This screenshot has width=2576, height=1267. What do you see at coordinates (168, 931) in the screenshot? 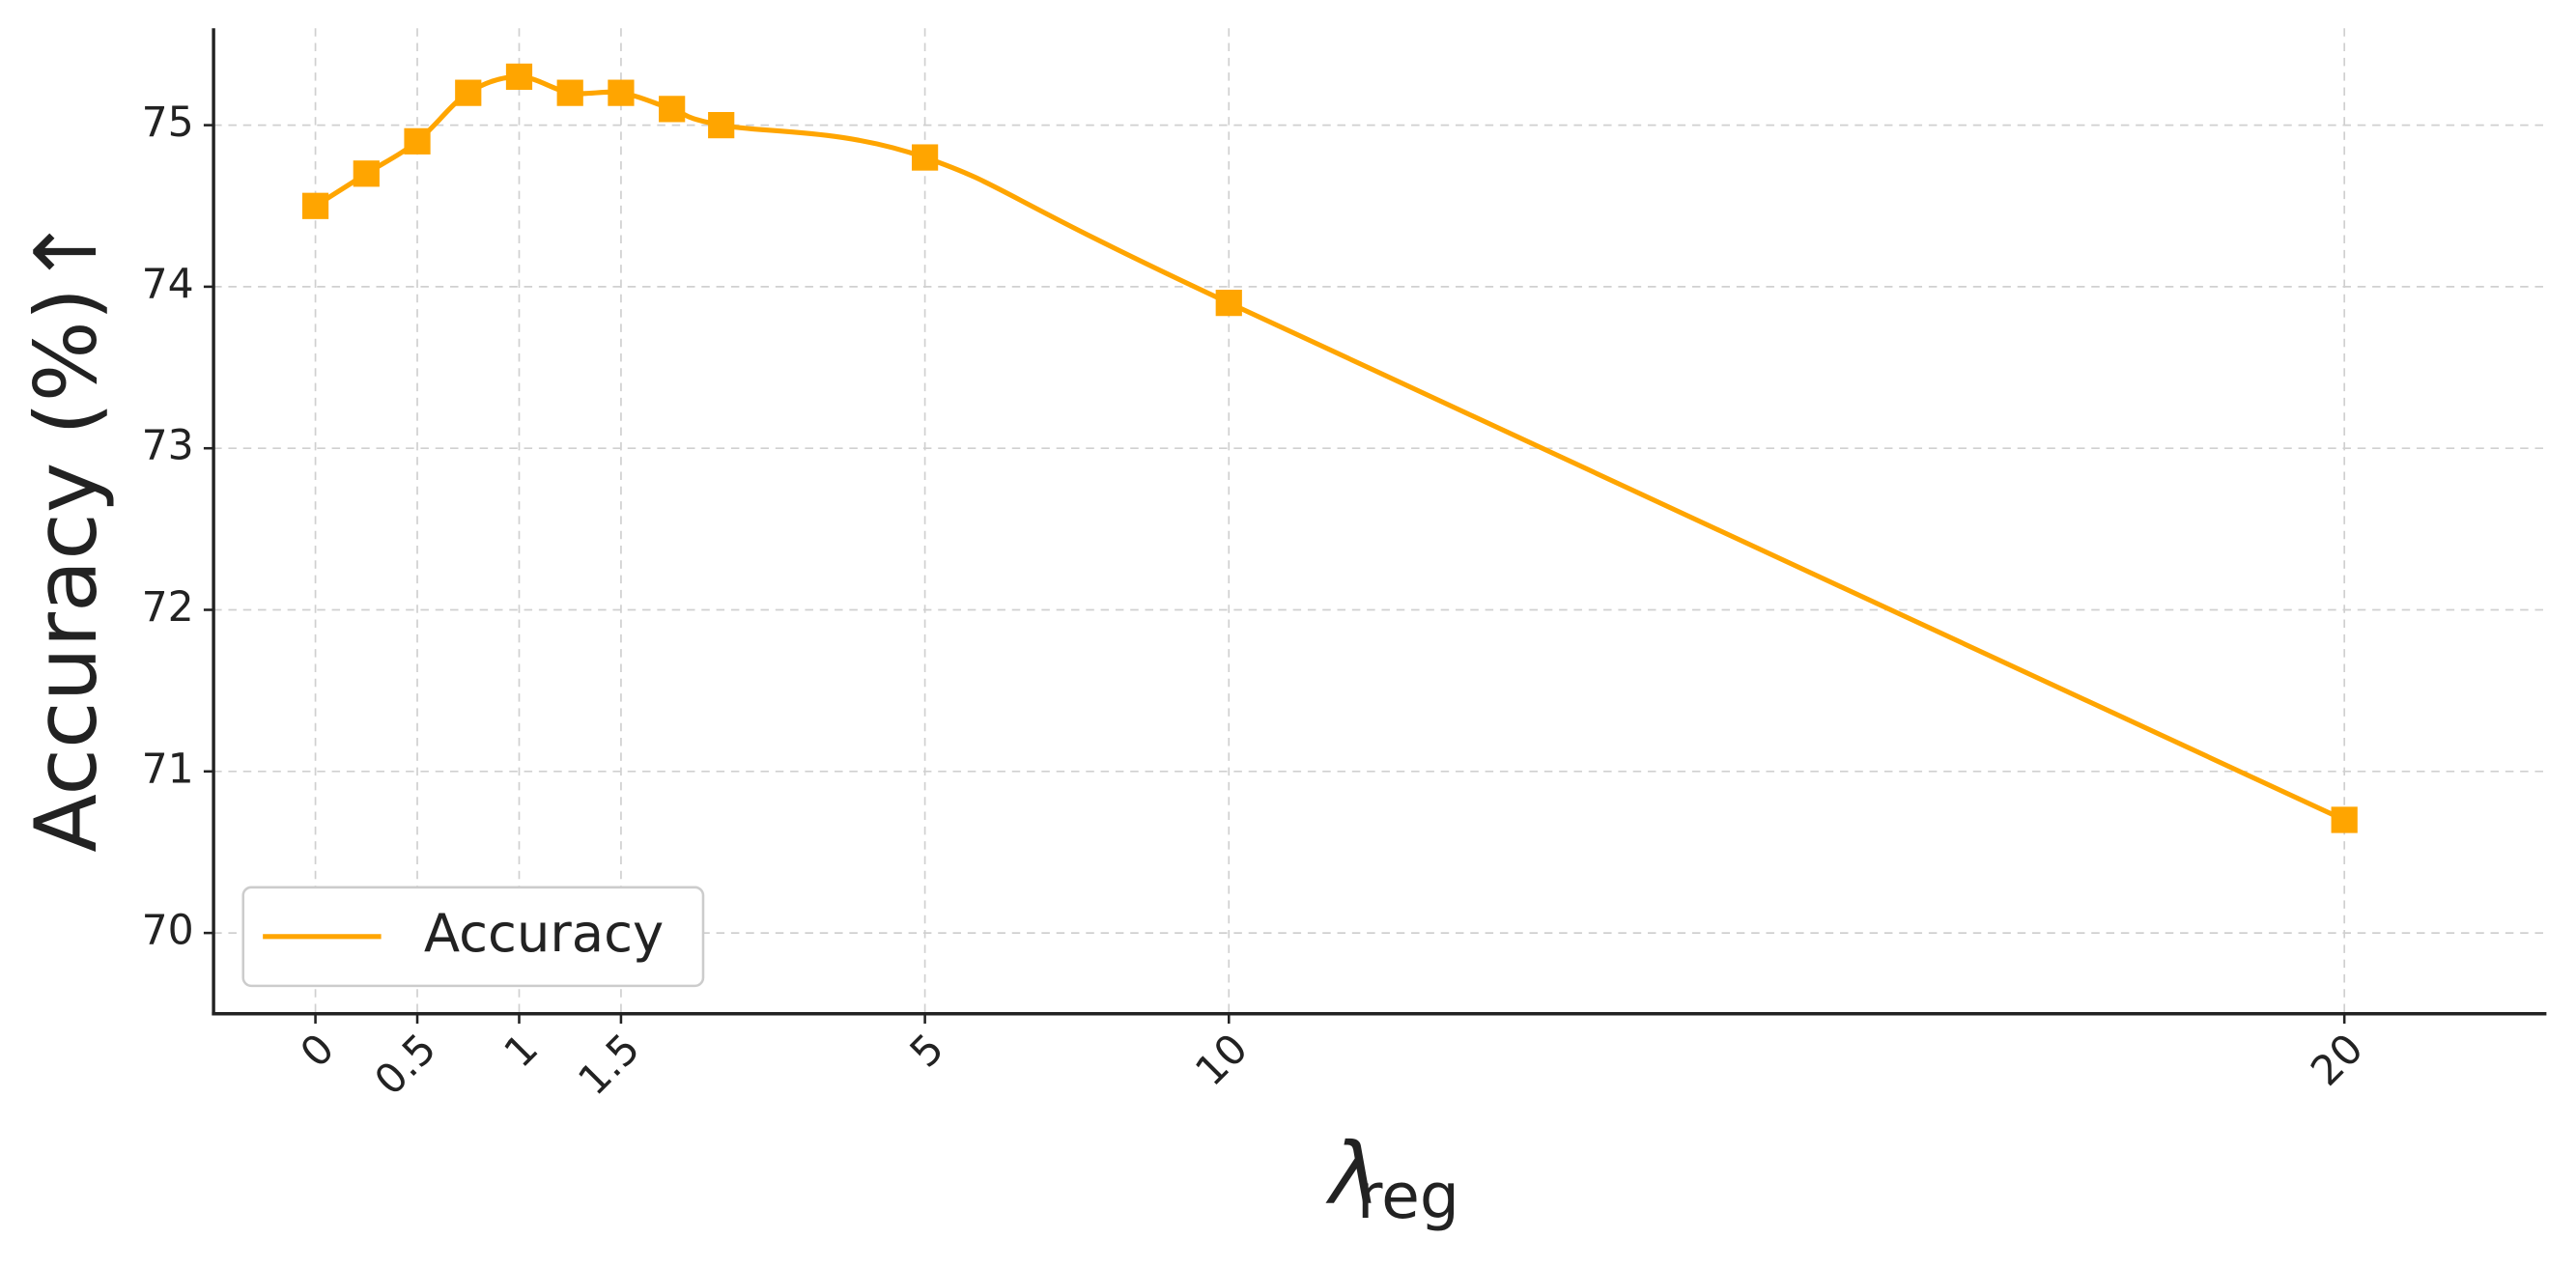
I see `y-tick-label: 70` at bounding box center [168, 931].